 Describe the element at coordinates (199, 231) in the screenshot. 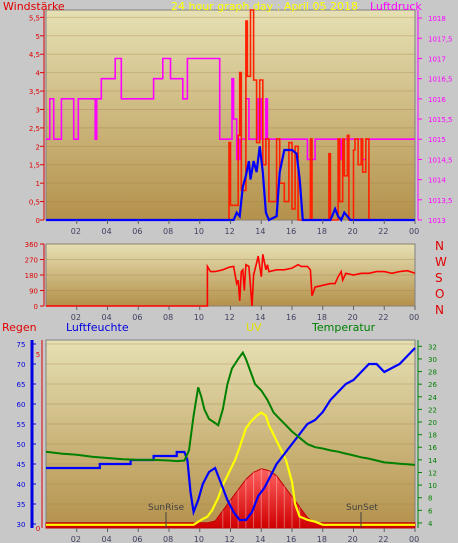

I see `top-x-tick-10: 10` at that location.